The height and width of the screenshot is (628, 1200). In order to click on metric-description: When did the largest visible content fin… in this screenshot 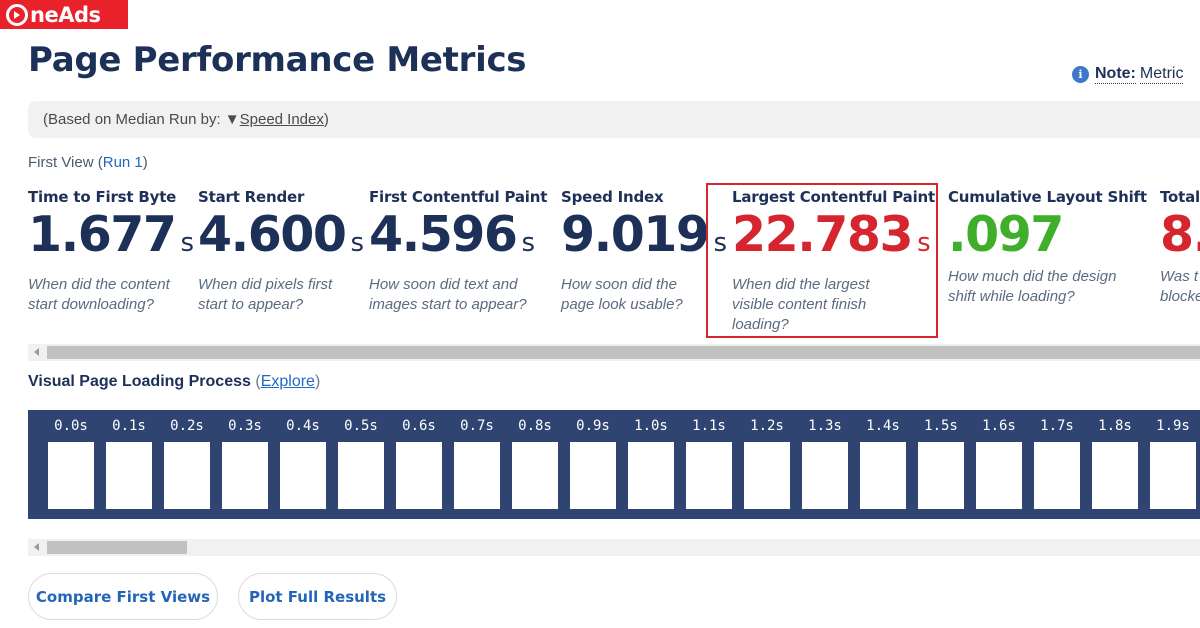, I will do `click(801, 304)`.